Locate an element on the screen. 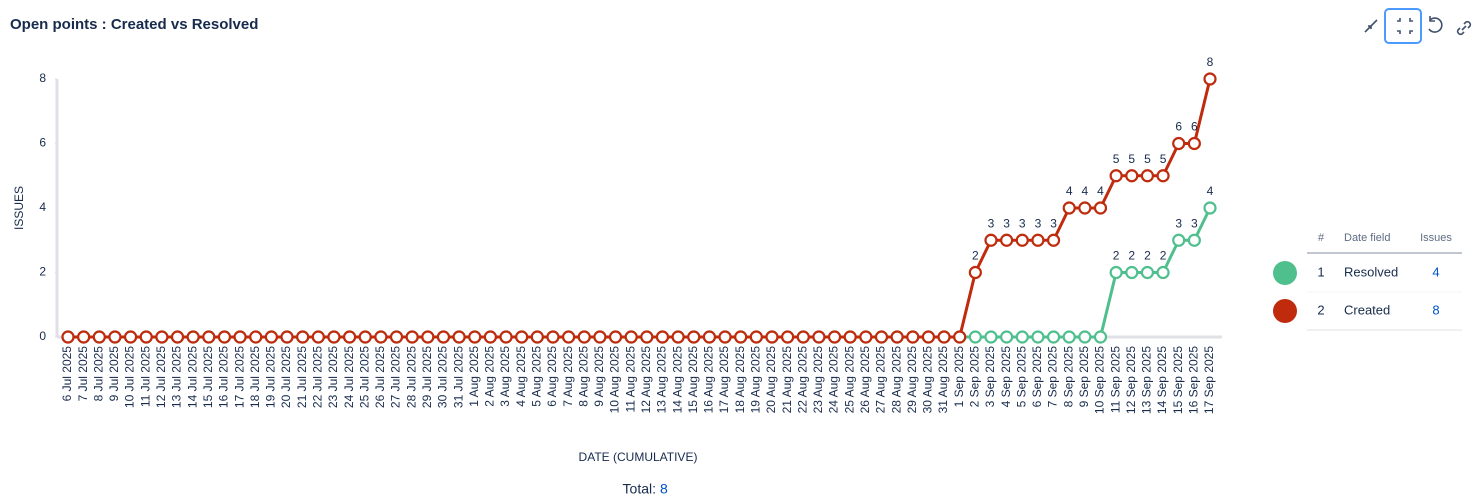 The width and height of the screenshot is (1477, 500). x-tick-label: 9 Jul 2025 is located at coordinates (114, 374).